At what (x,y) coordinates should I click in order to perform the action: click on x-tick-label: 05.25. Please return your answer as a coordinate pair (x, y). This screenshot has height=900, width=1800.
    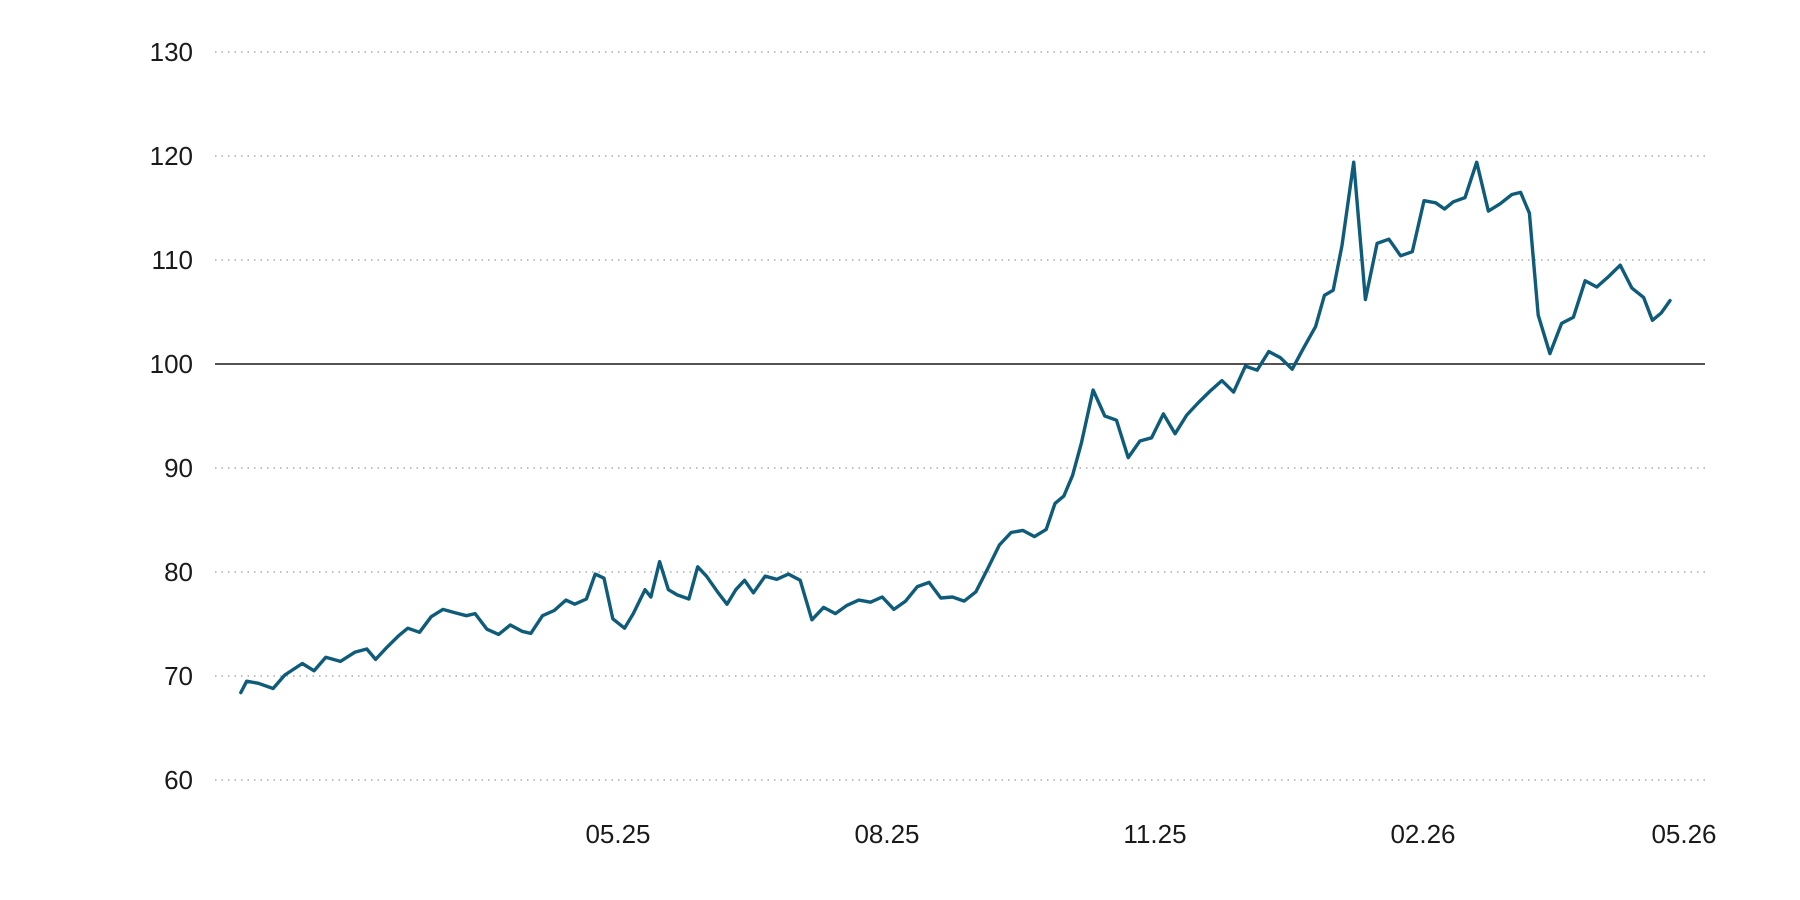
    Looking at the image, I should click on (617, 834).